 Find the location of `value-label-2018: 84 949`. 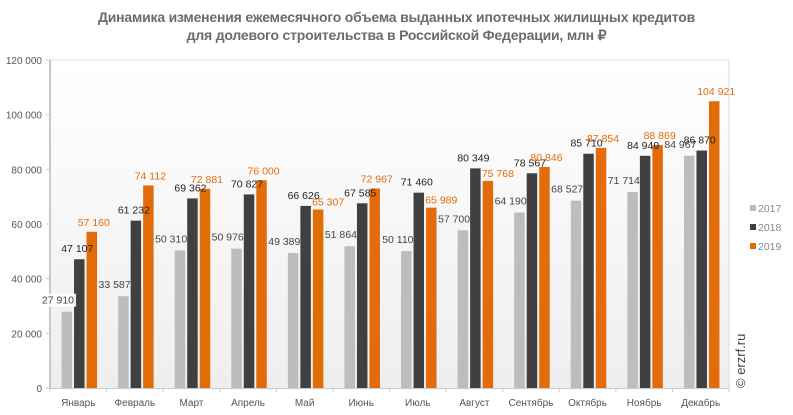

value-label-2018: 84 949 is located at coordinates (643, 146).